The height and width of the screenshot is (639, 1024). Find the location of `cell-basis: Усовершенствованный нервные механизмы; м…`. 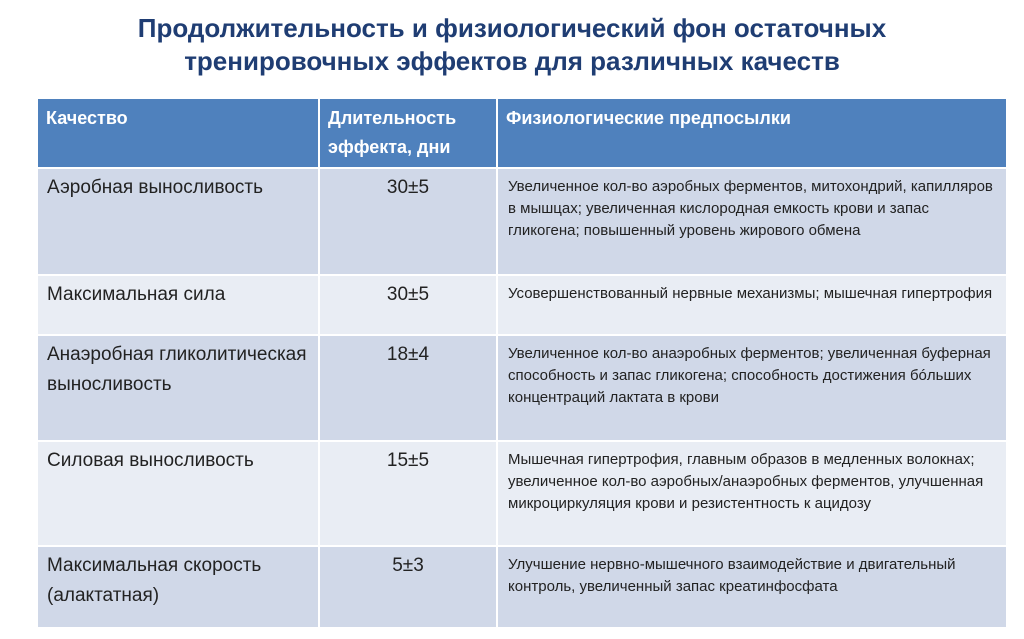

cell-basis: Усовершенствованный нервные механизмы; м… is located at coordinates (752, 305).